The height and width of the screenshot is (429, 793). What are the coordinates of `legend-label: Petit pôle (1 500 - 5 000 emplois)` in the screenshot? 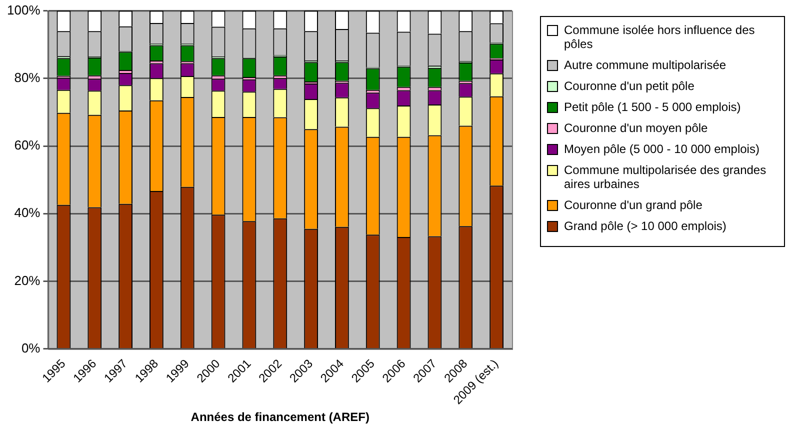 It's located at (652, 107).